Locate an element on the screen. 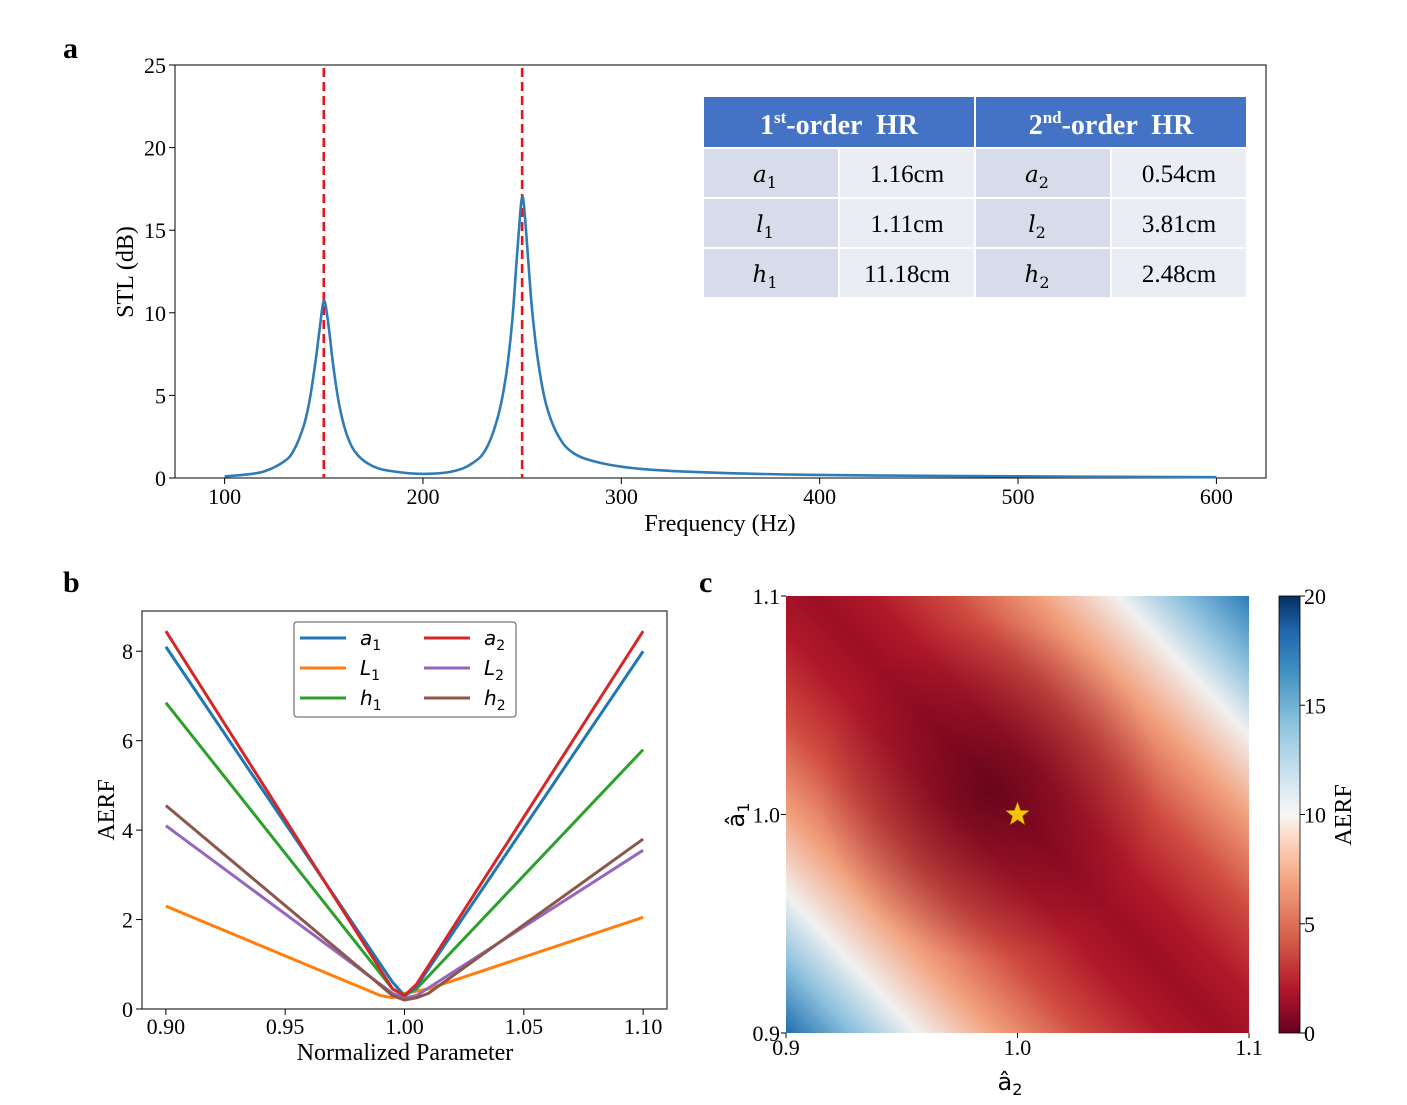 This screenshot has width=1407, height=1105. table-value: 3.81cm is located at coordinates (1179, 224).